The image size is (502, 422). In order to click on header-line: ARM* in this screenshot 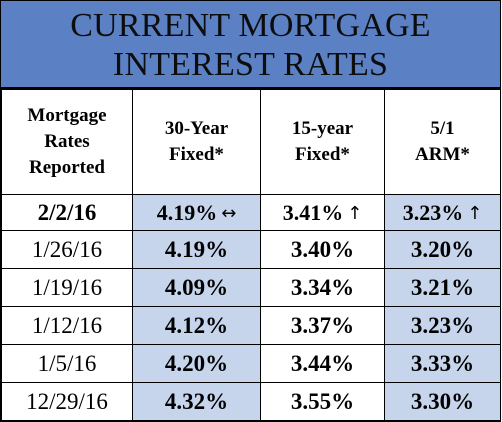, I will do `click(442, 154)`.